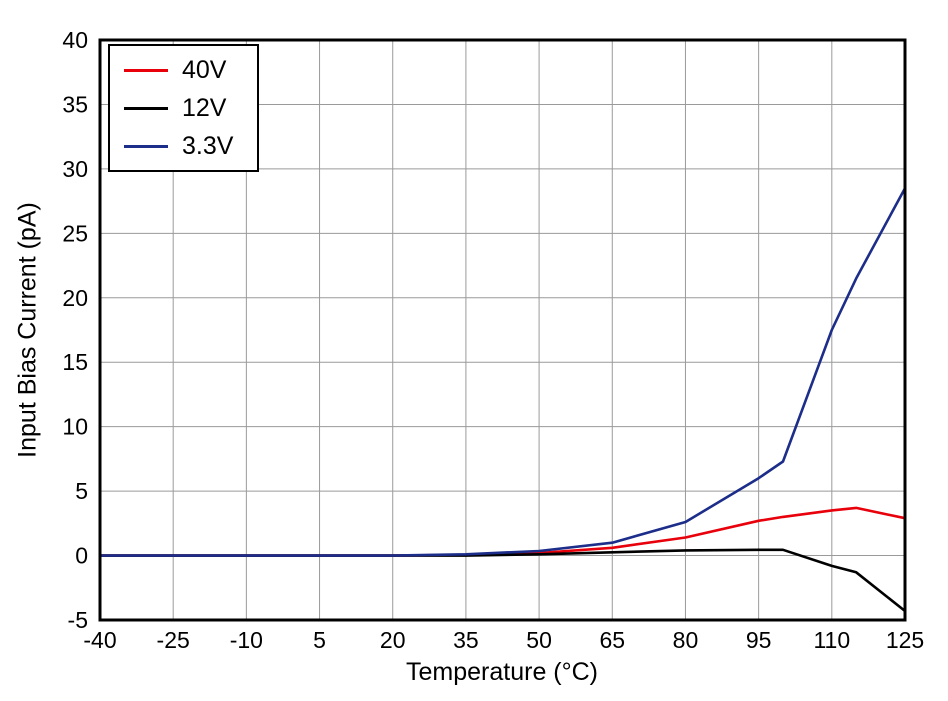 The image size is (948, 701). Describe the element at coordinates (208, 145) in the screenshot. I see `legend-label-3.3V: 3.3V` at that location.